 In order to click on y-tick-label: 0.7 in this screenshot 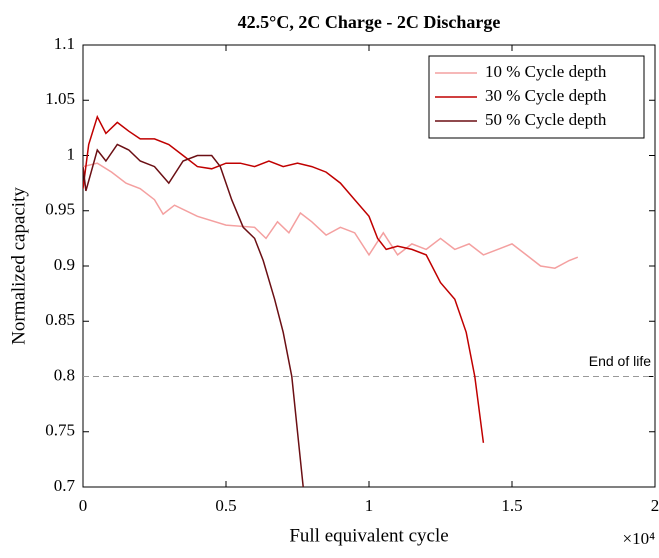, I will do `click(65, 485)`.